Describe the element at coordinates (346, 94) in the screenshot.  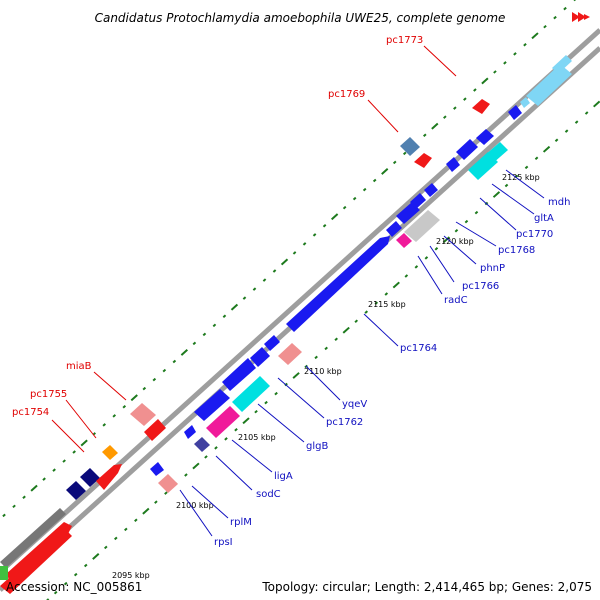
I see `gene-label-pc1769: pc1769` at that location.